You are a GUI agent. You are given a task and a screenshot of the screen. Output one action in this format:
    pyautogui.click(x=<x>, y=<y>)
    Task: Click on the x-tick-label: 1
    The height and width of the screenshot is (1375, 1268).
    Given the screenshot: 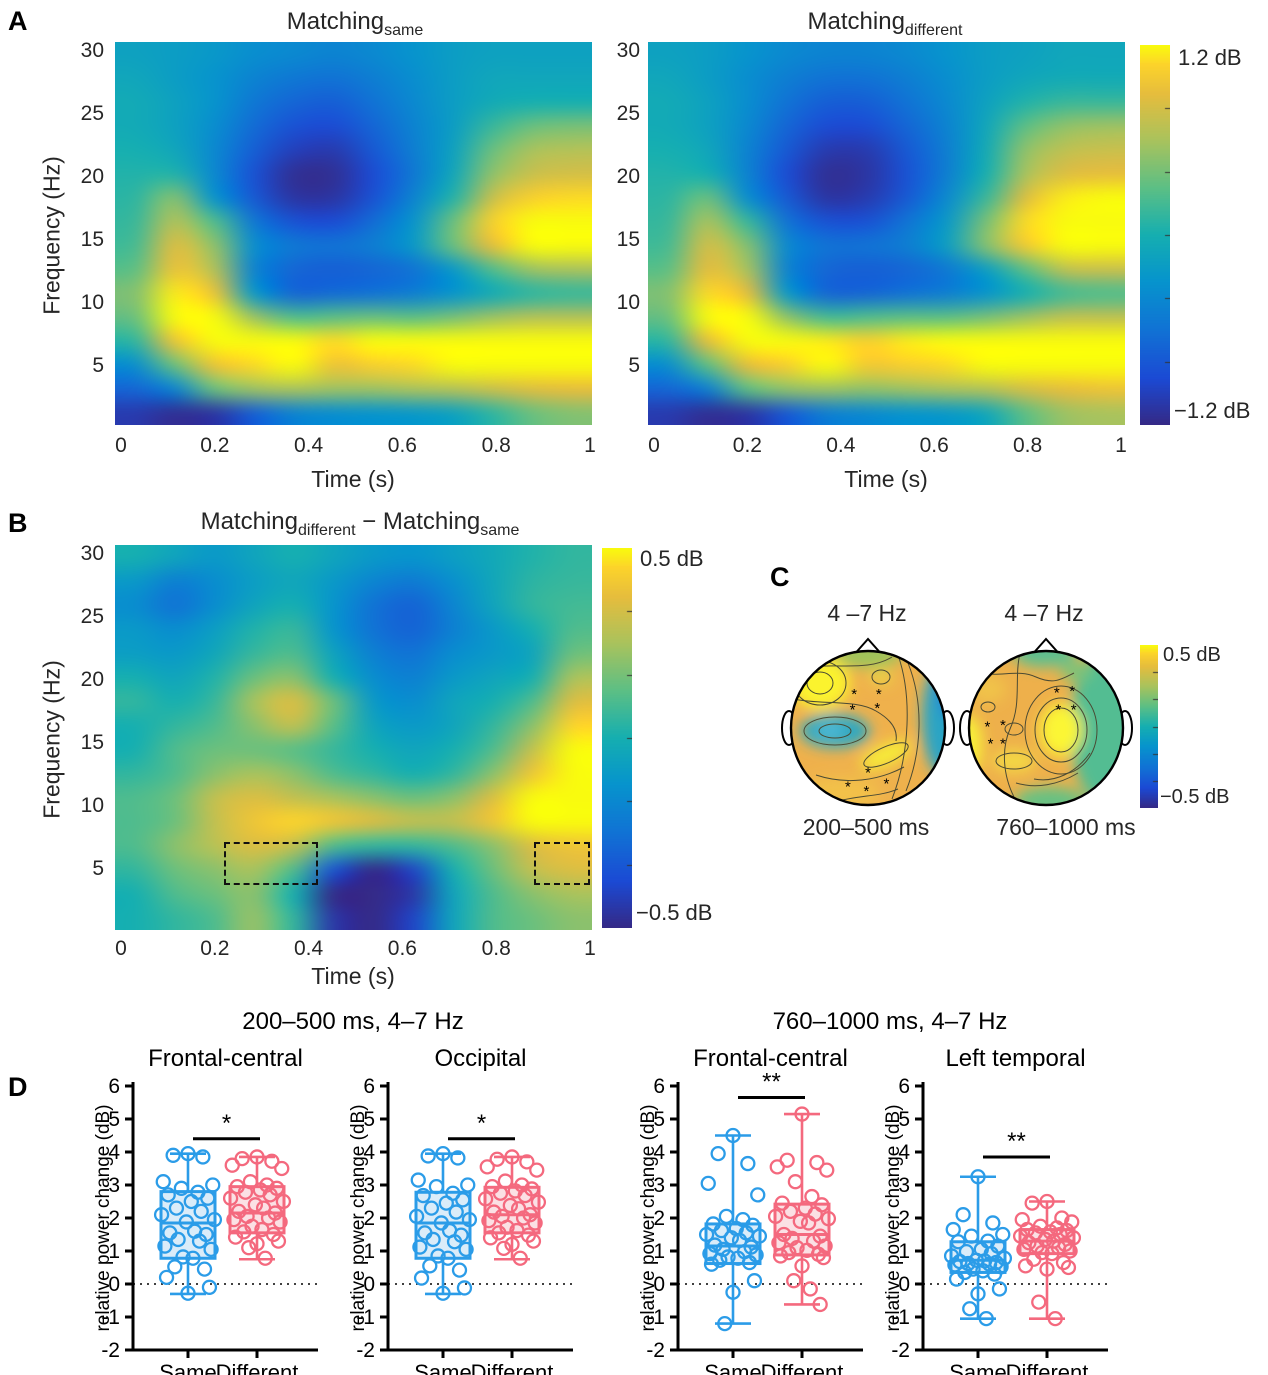 What is the action you would take?
    pyautogui.click(x=590, y=948)
    